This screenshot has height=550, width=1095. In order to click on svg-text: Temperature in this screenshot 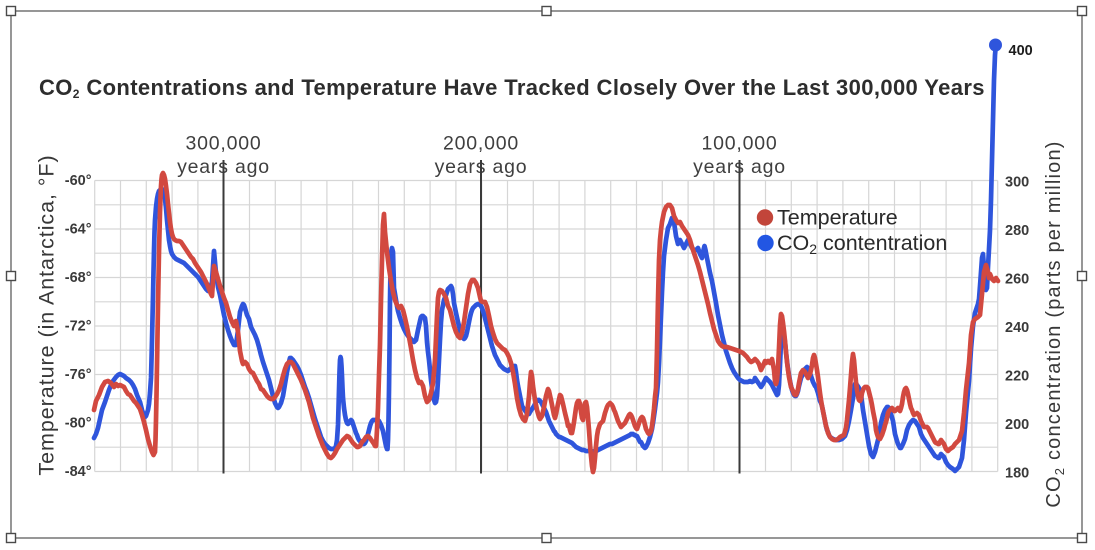, I will do `click(837, 218)`.